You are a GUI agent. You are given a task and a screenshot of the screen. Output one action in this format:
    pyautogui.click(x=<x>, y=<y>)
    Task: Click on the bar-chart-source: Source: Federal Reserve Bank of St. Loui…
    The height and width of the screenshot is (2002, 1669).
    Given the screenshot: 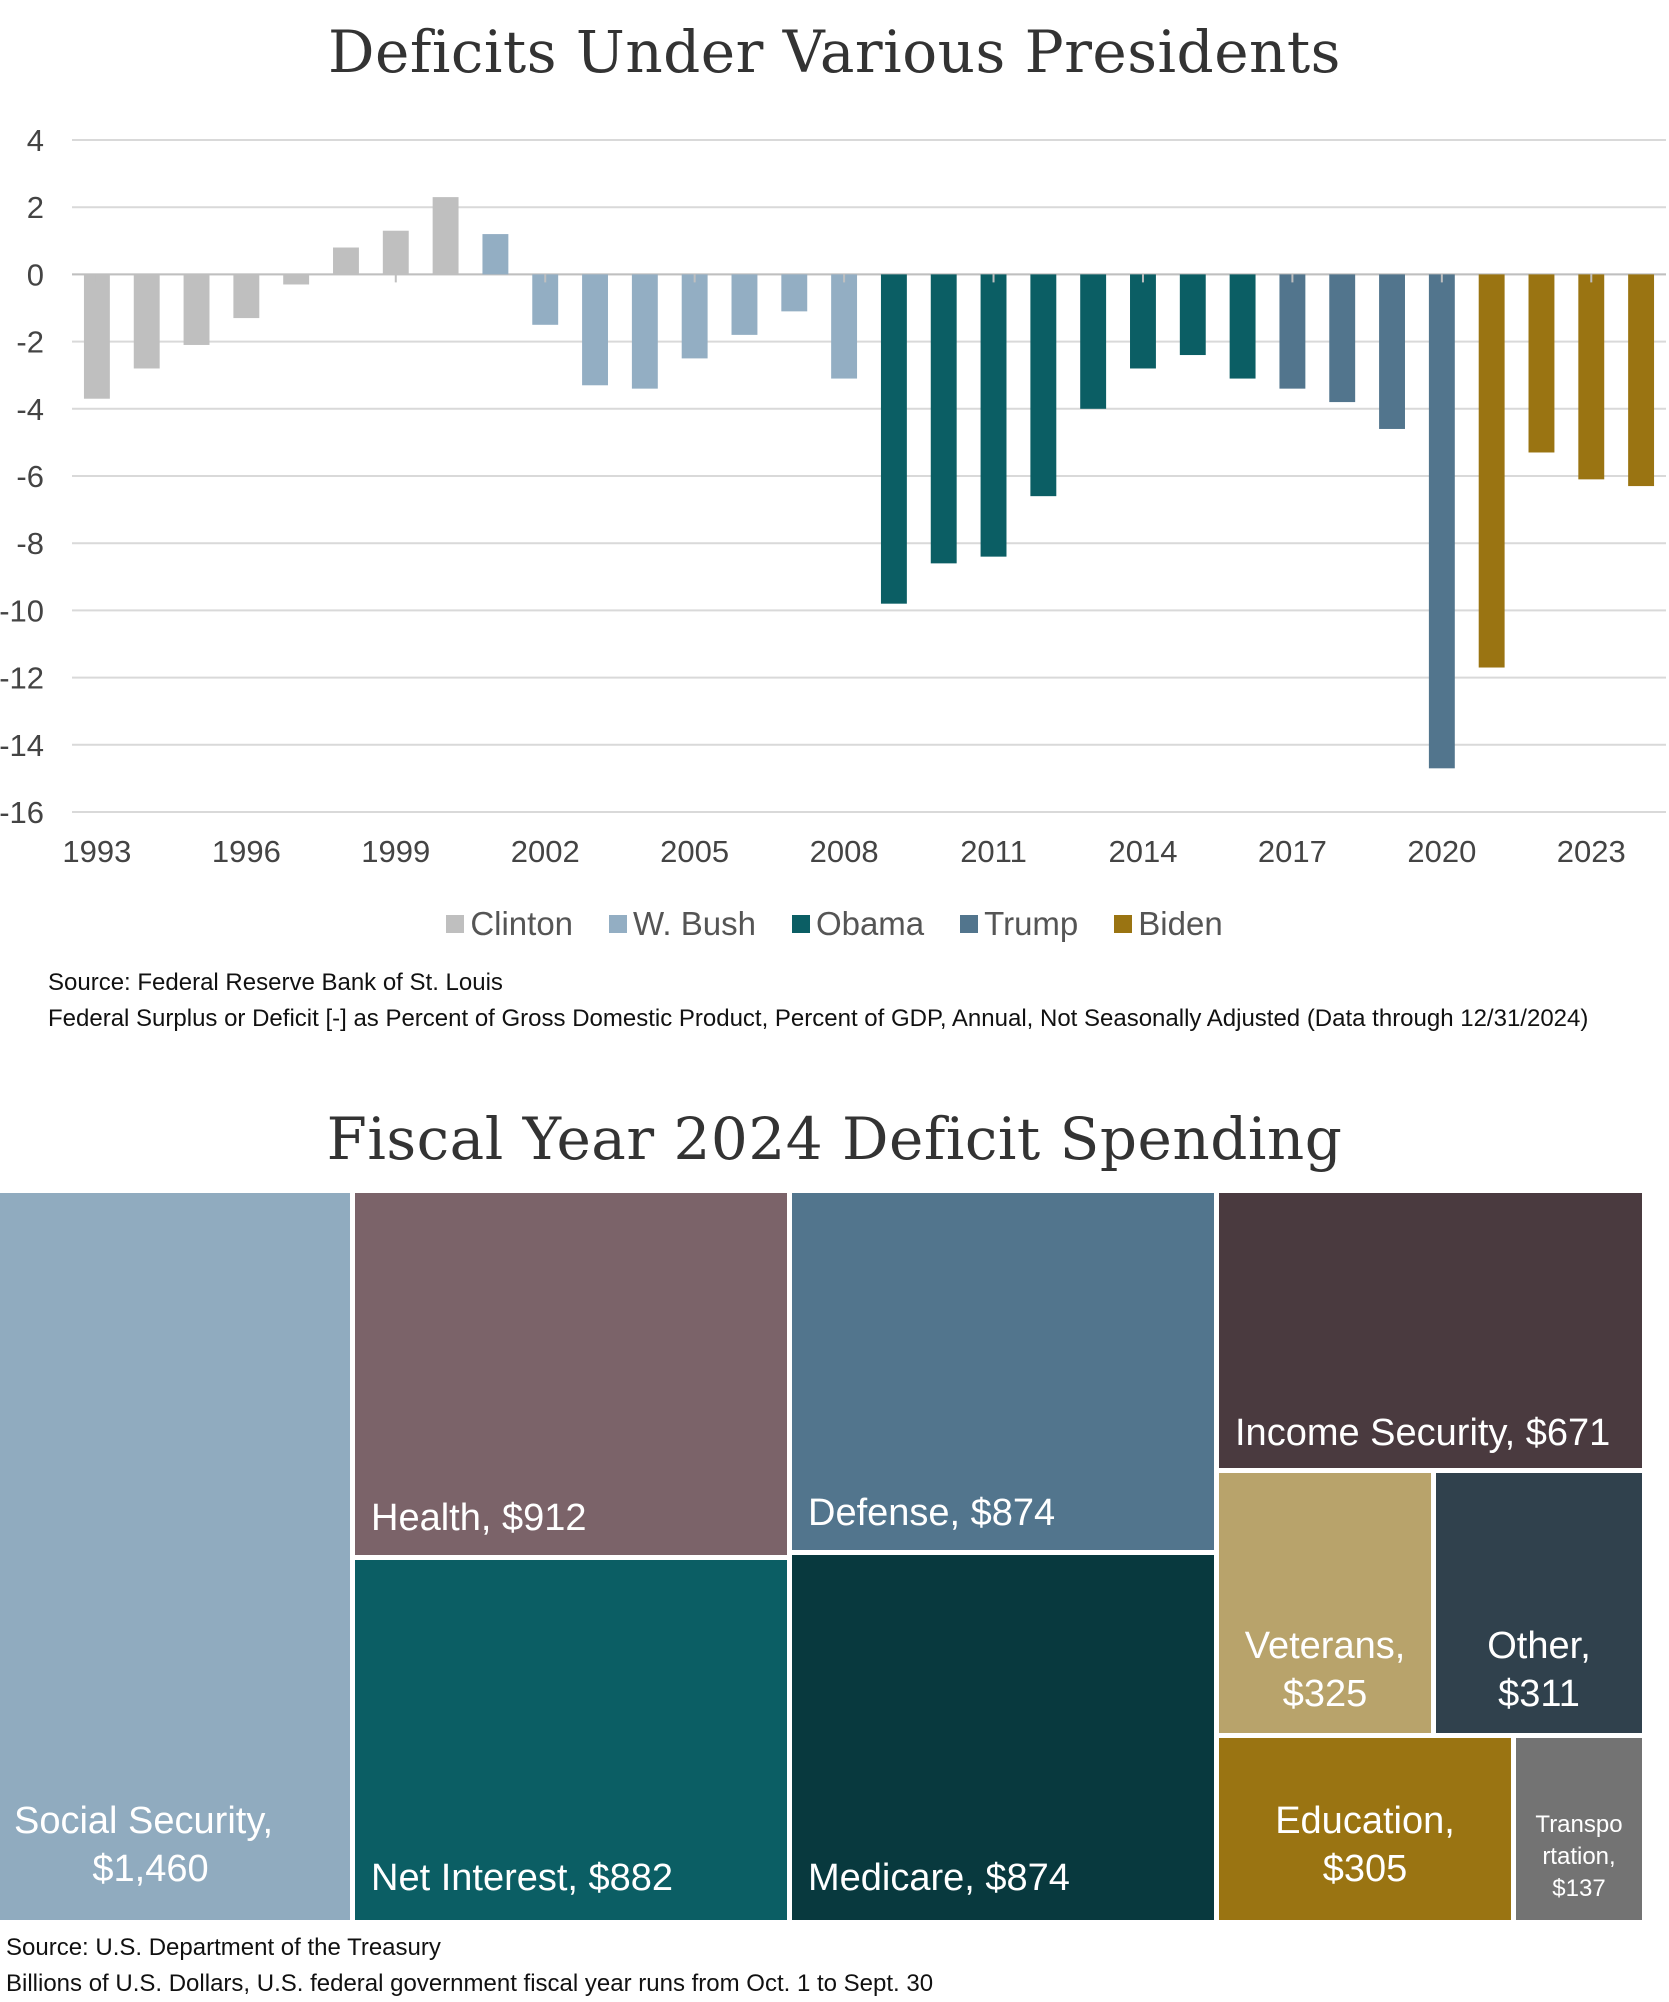 What is the action you would take?
    pyautogui.click(x=818, y=1001)
    